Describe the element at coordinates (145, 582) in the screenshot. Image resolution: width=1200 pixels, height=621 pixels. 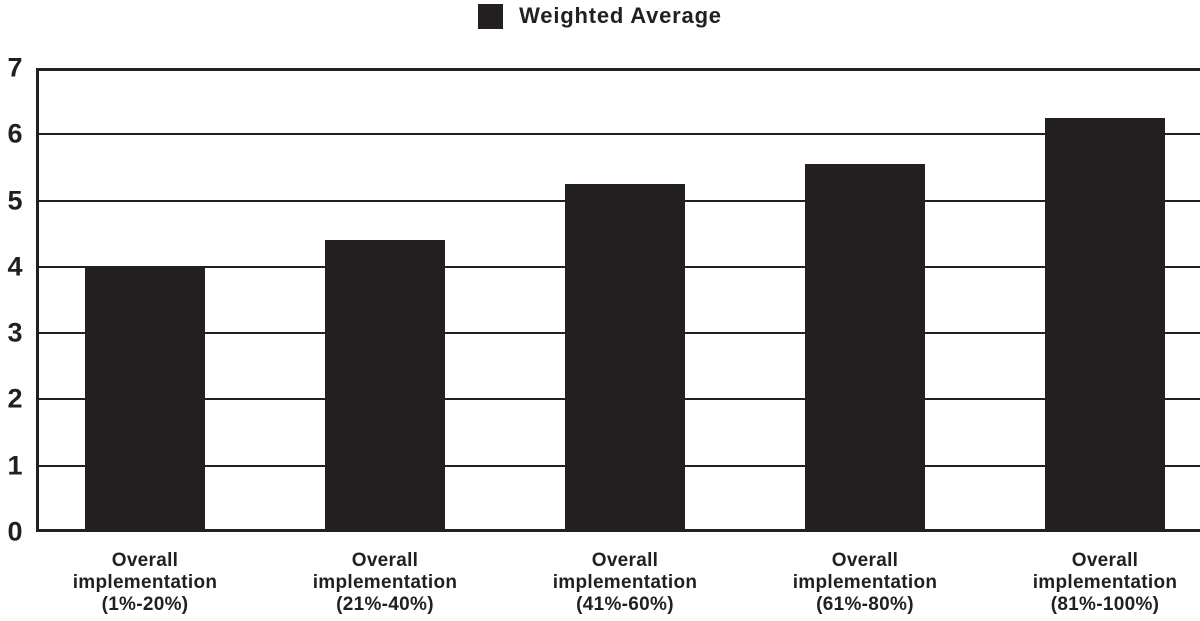
I see `x-axis-label-1: Overall implementation (1%-20%)` at that location.